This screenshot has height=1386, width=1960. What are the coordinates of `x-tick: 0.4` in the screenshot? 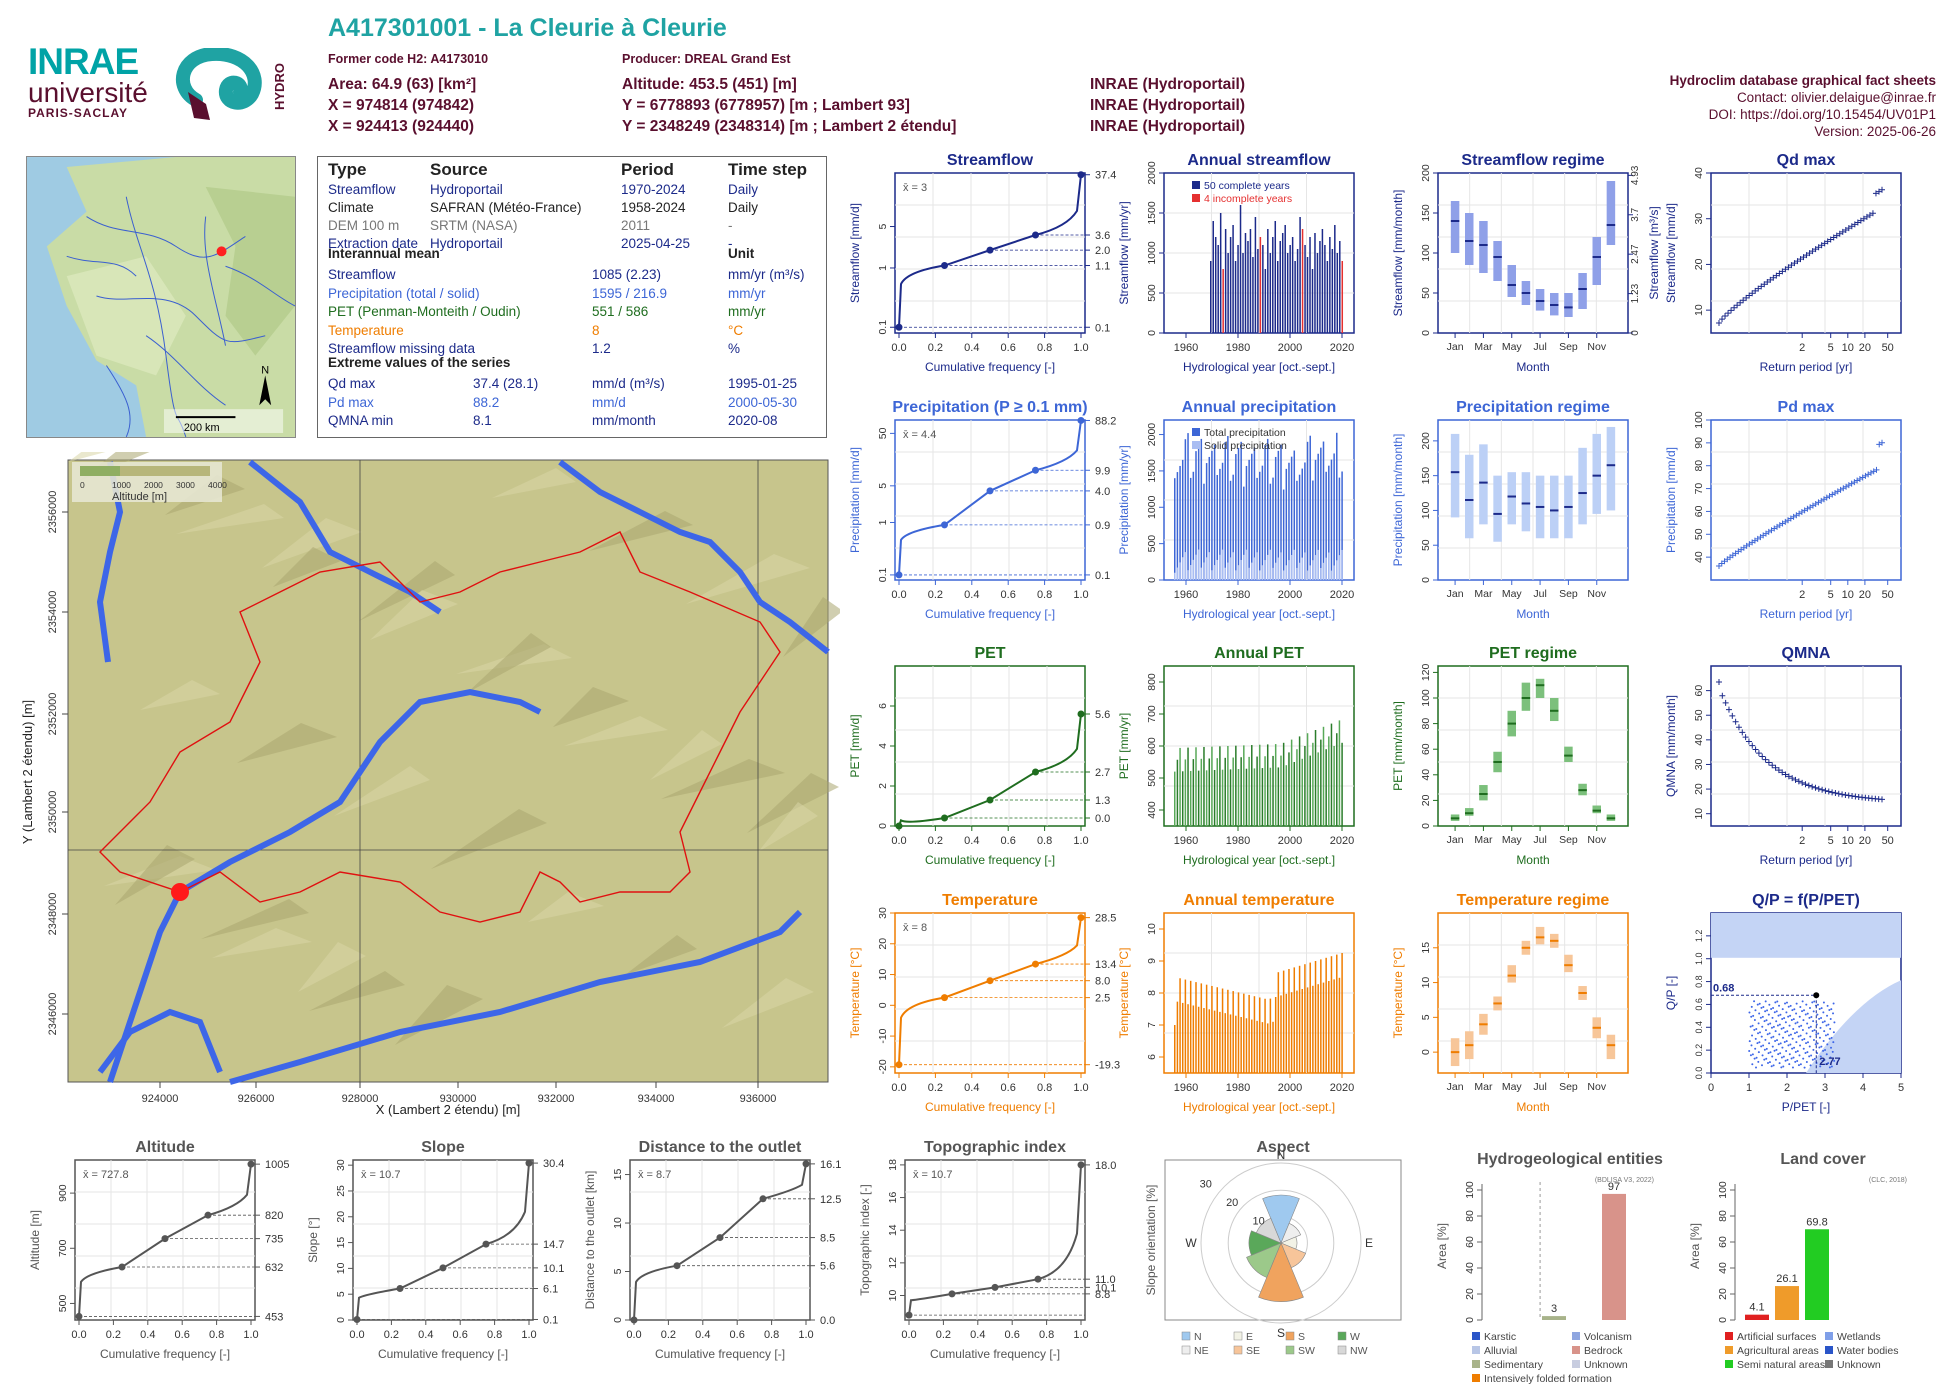 It's located at (971, 841).